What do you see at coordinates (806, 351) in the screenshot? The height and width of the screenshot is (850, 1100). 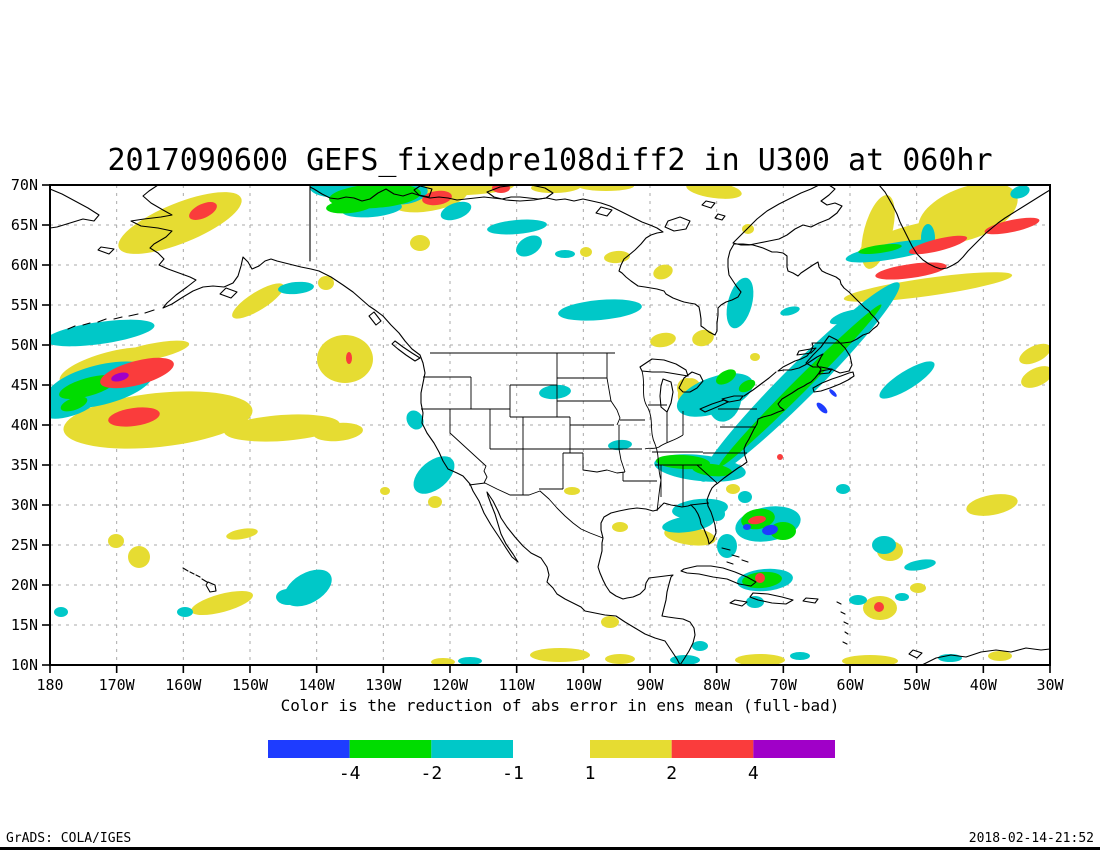 I see `coastline-anticosti` at bounding box center [806, 351].